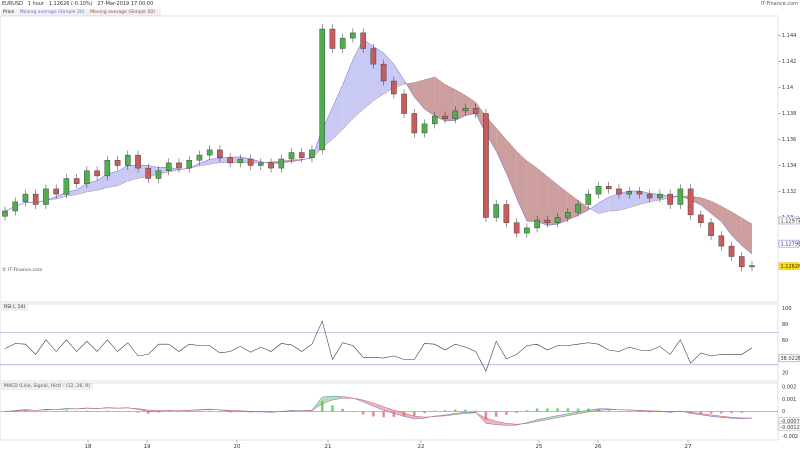 The height and width of the screenshot is (450, 800). What do you see at coordinates (539, 447) in the screenshot?
I see `date-label: 25` at bounding box center [539, 447].